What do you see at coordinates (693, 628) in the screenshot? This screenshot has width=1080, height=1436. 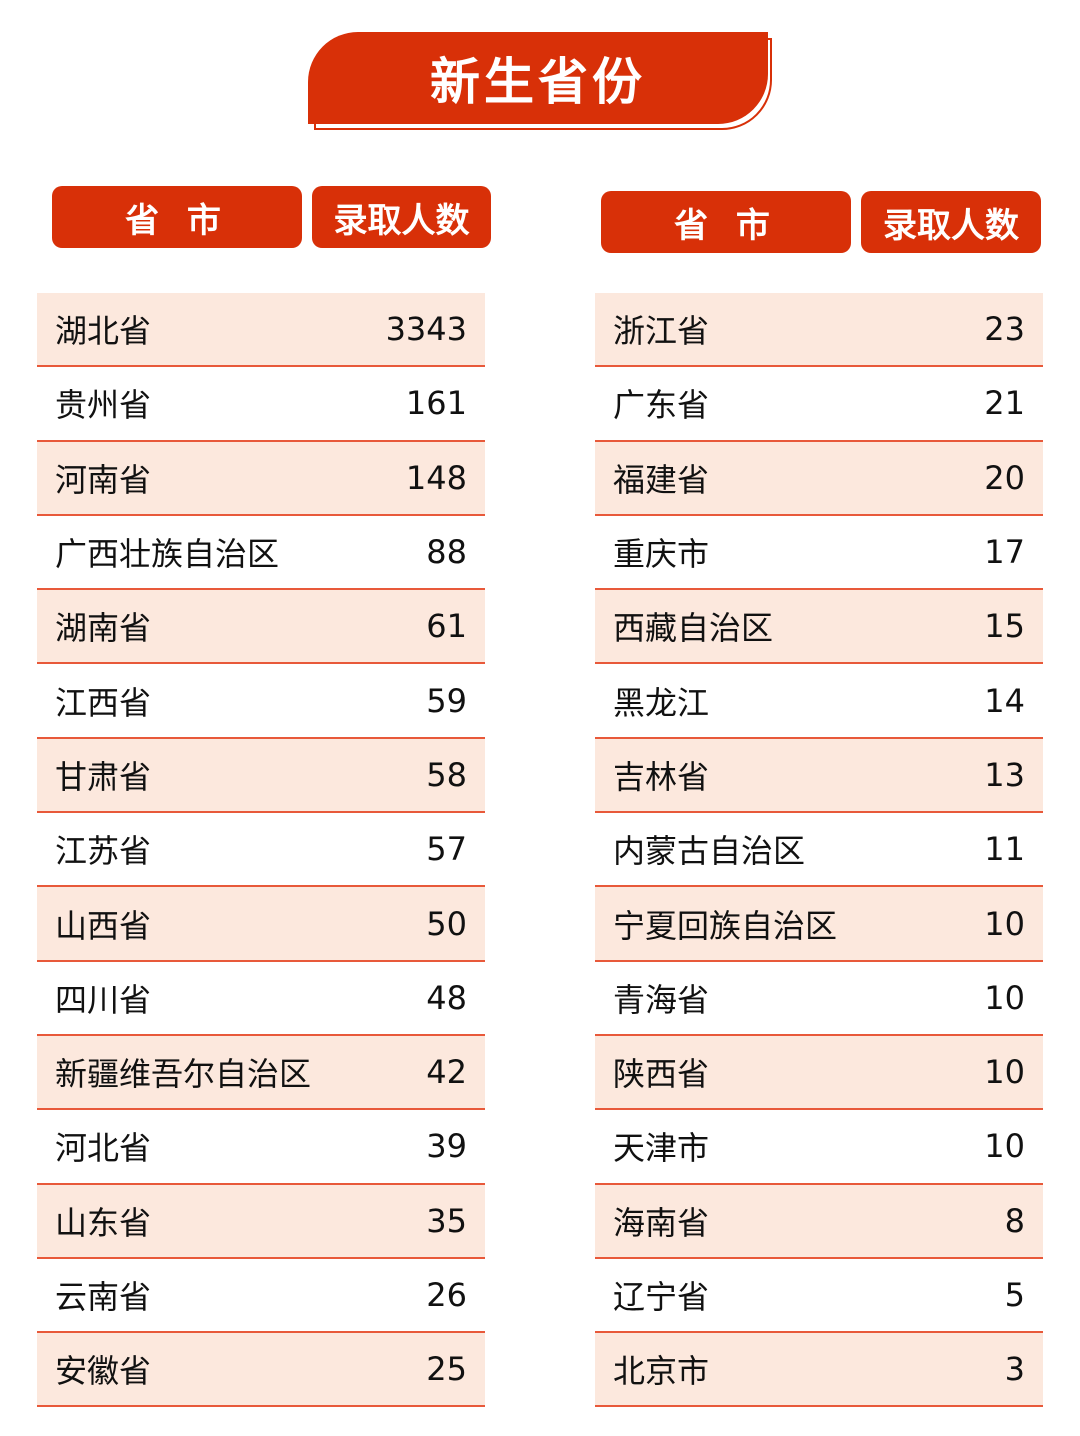 I see `province-name: 西藏自治区` at bounding box center [693, 628].